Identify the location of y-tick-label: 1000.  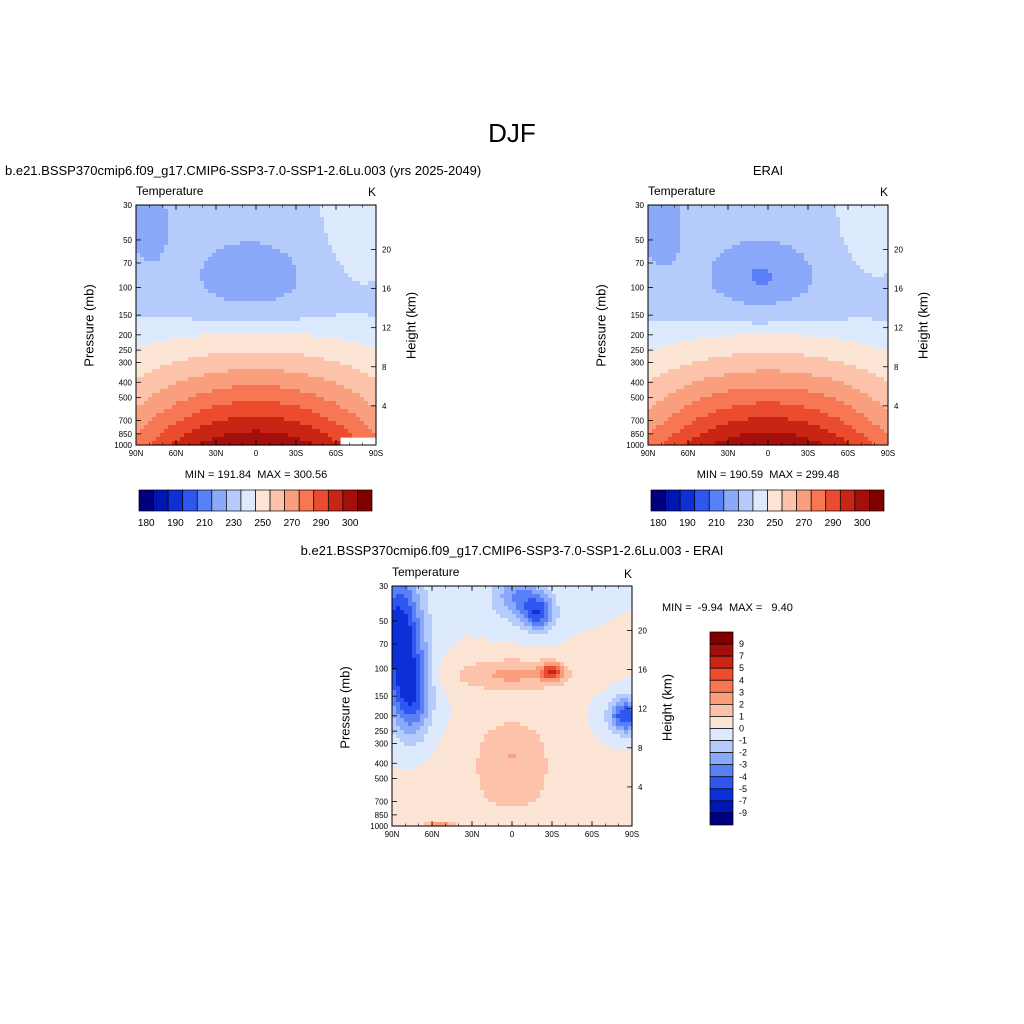
(123, 445).